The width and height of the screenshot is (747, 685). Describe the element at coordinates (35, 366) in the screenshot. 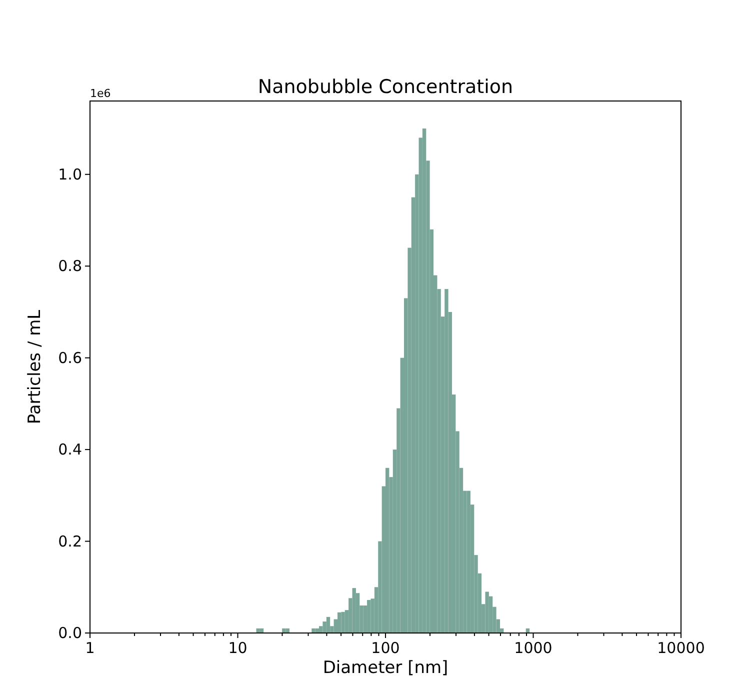

I see `y-axis-title: Particles / mL` at that location.